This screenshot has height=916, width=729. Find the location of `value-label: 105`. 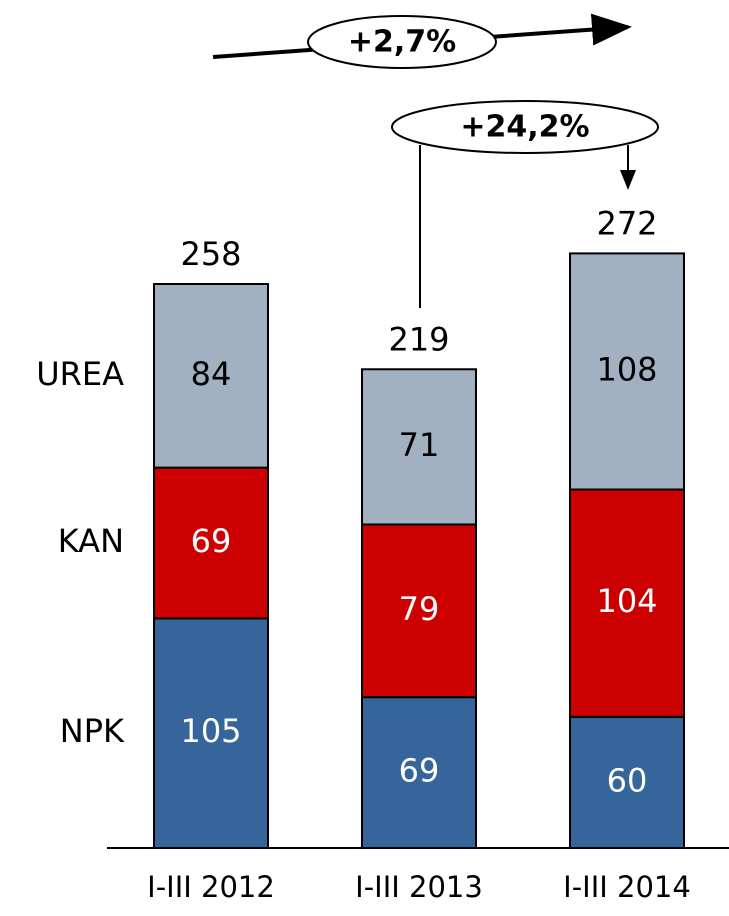

value-label: 105 is located at coordinates (210, 731).